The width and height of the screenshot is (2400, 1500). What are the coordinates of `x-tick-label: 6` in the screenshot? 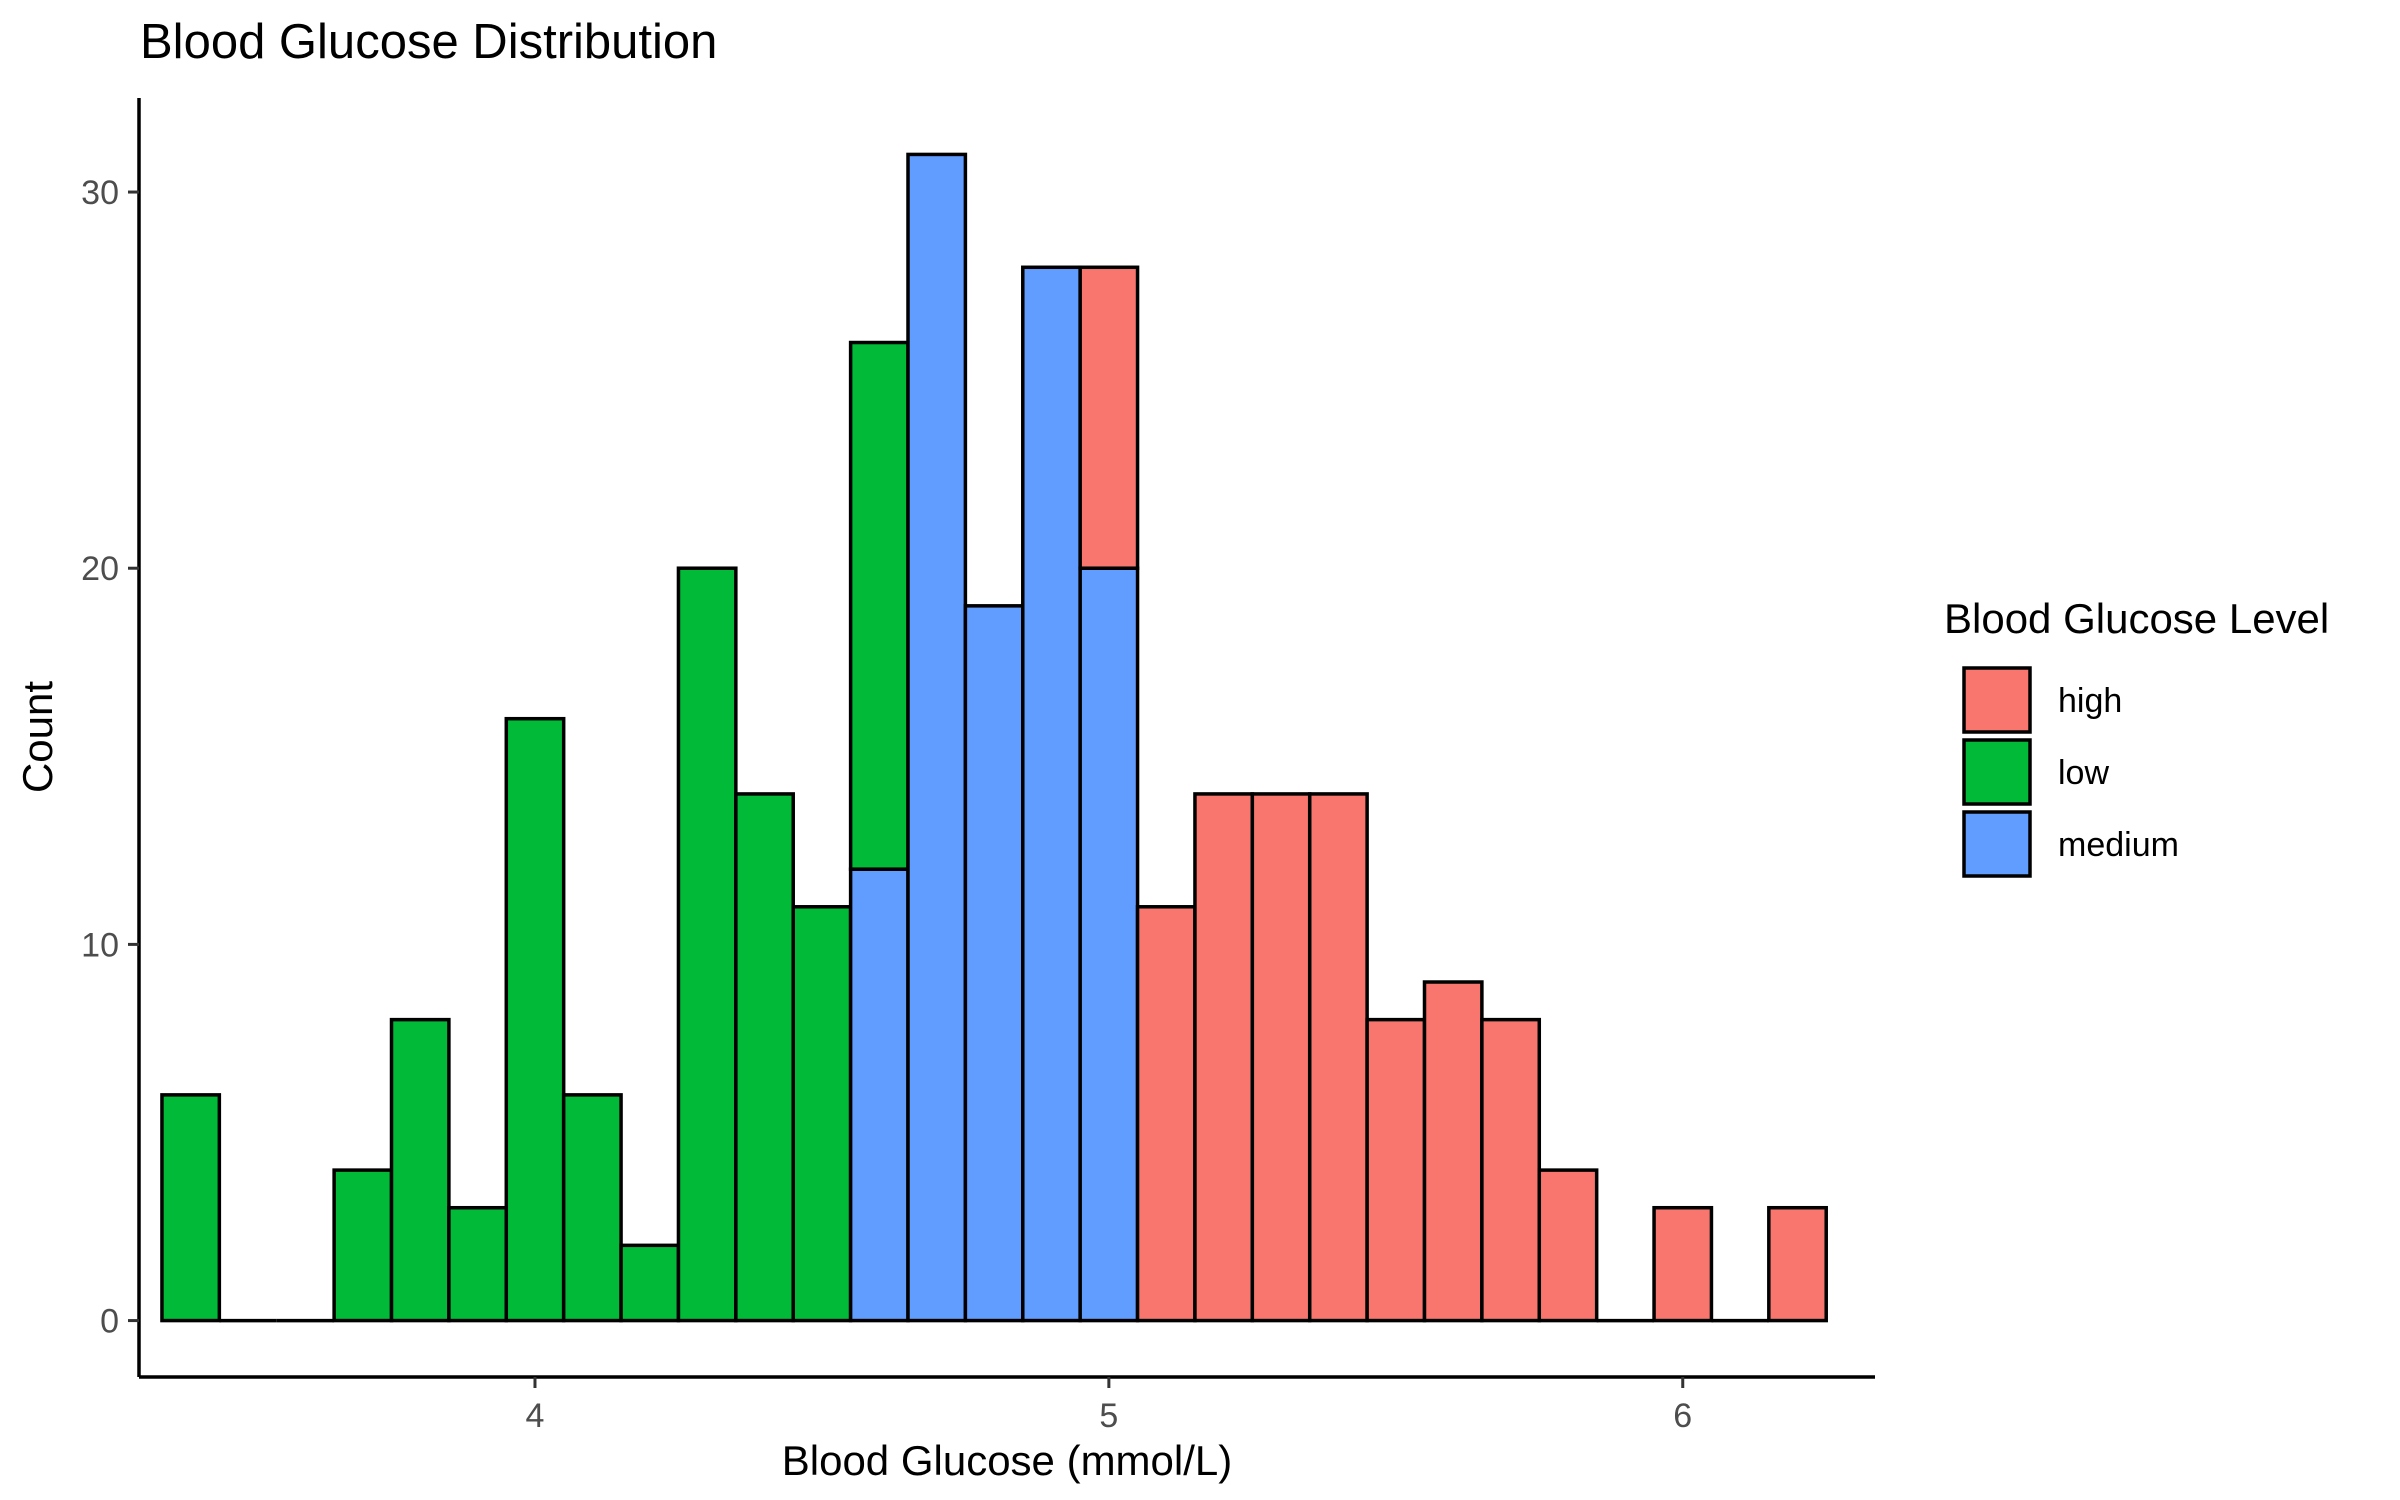 It's located at (1682, 1416).